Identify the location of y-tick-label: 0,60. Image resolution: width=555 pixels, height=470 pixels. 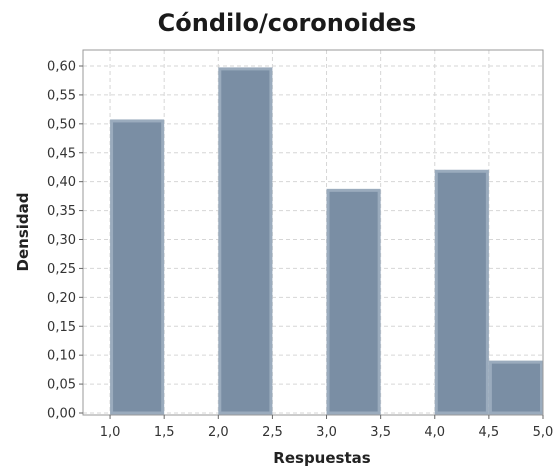
(61, 67).